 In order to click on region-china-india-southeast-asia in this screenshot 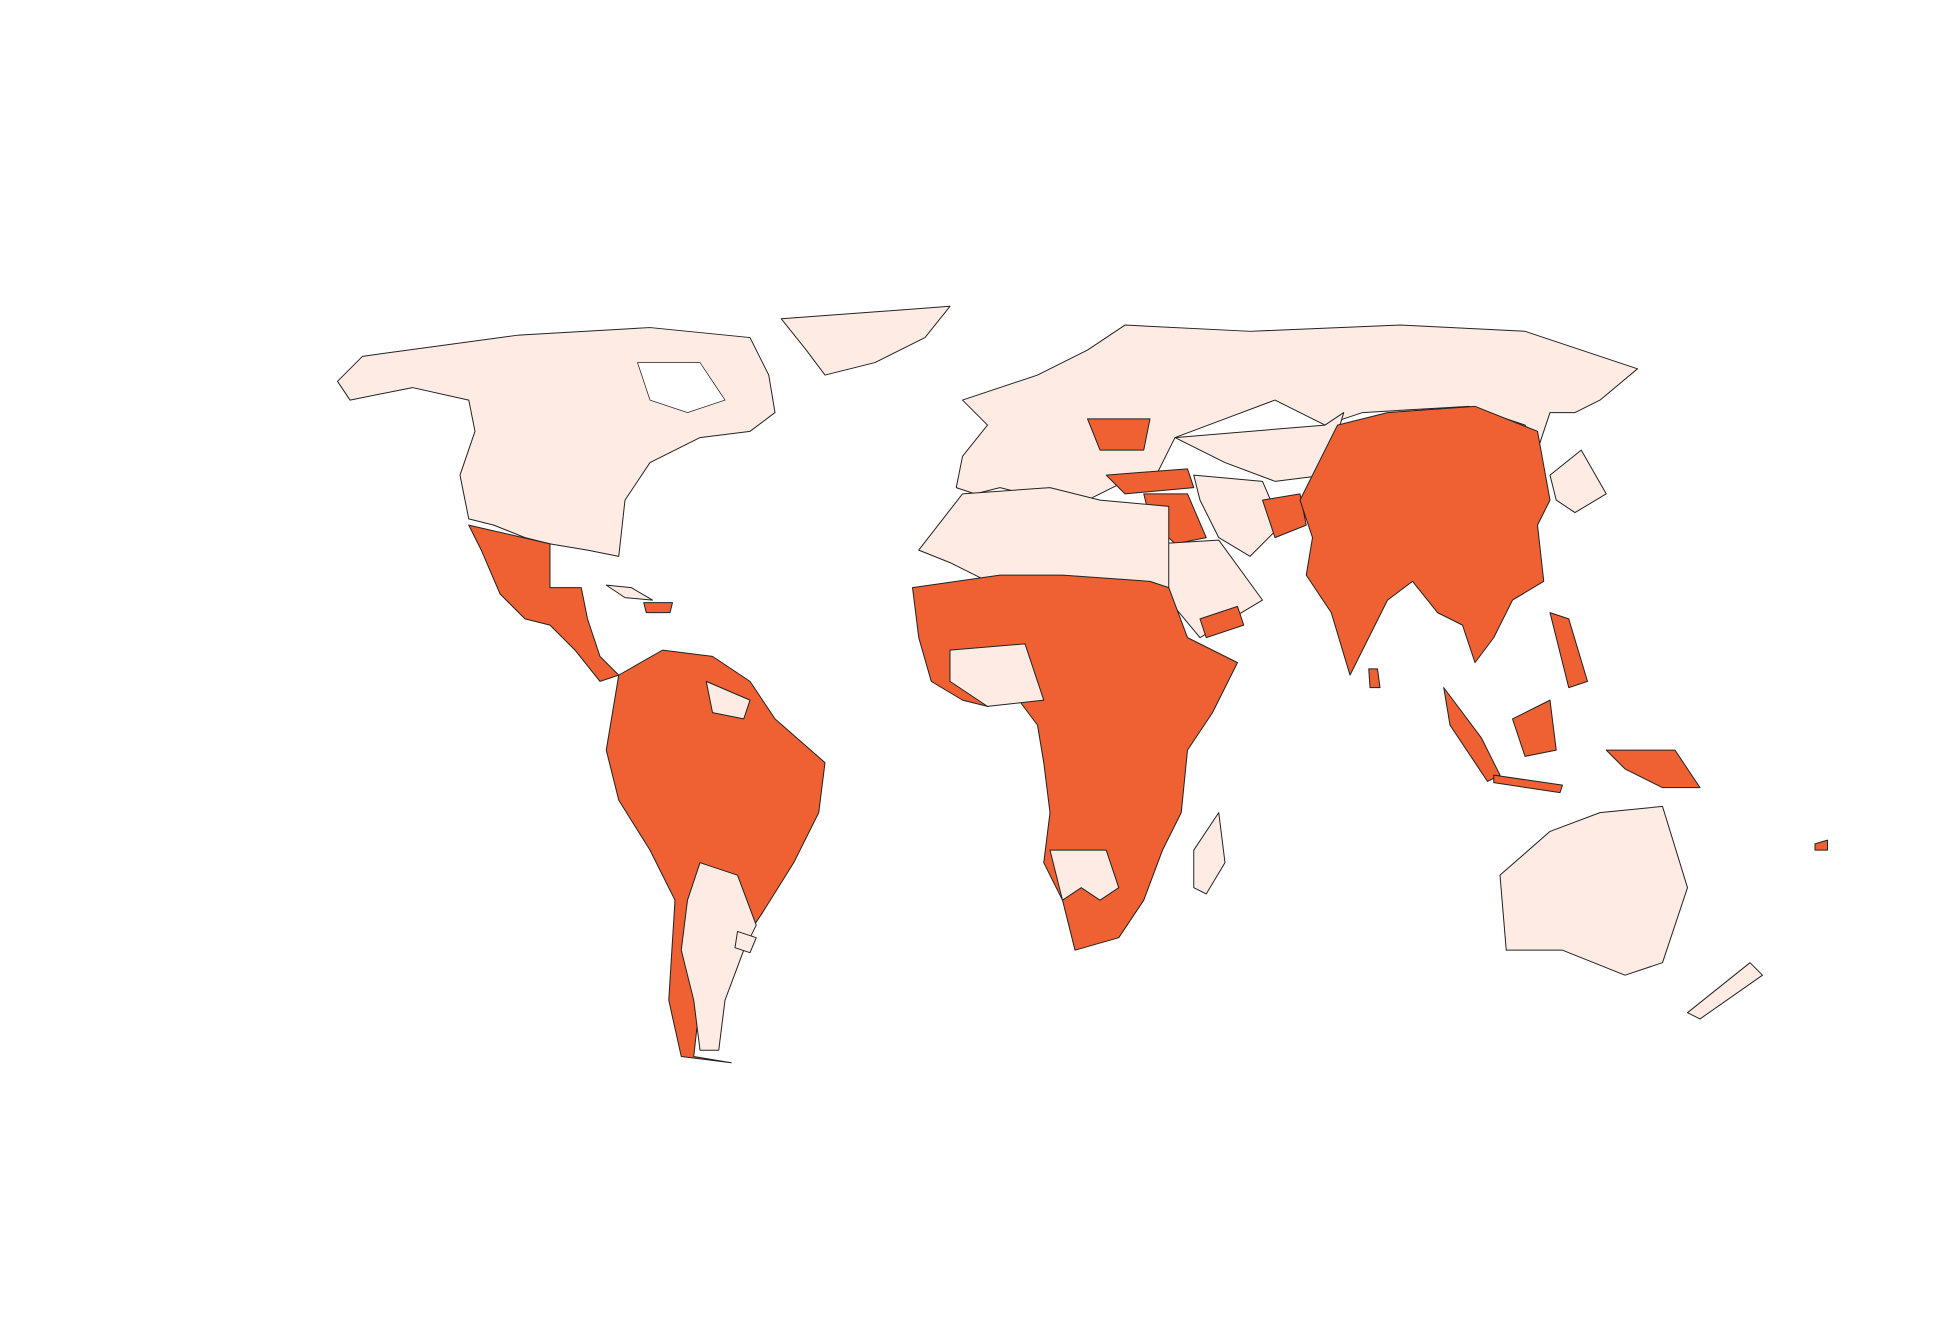, I will do `click(1425, 540)`.